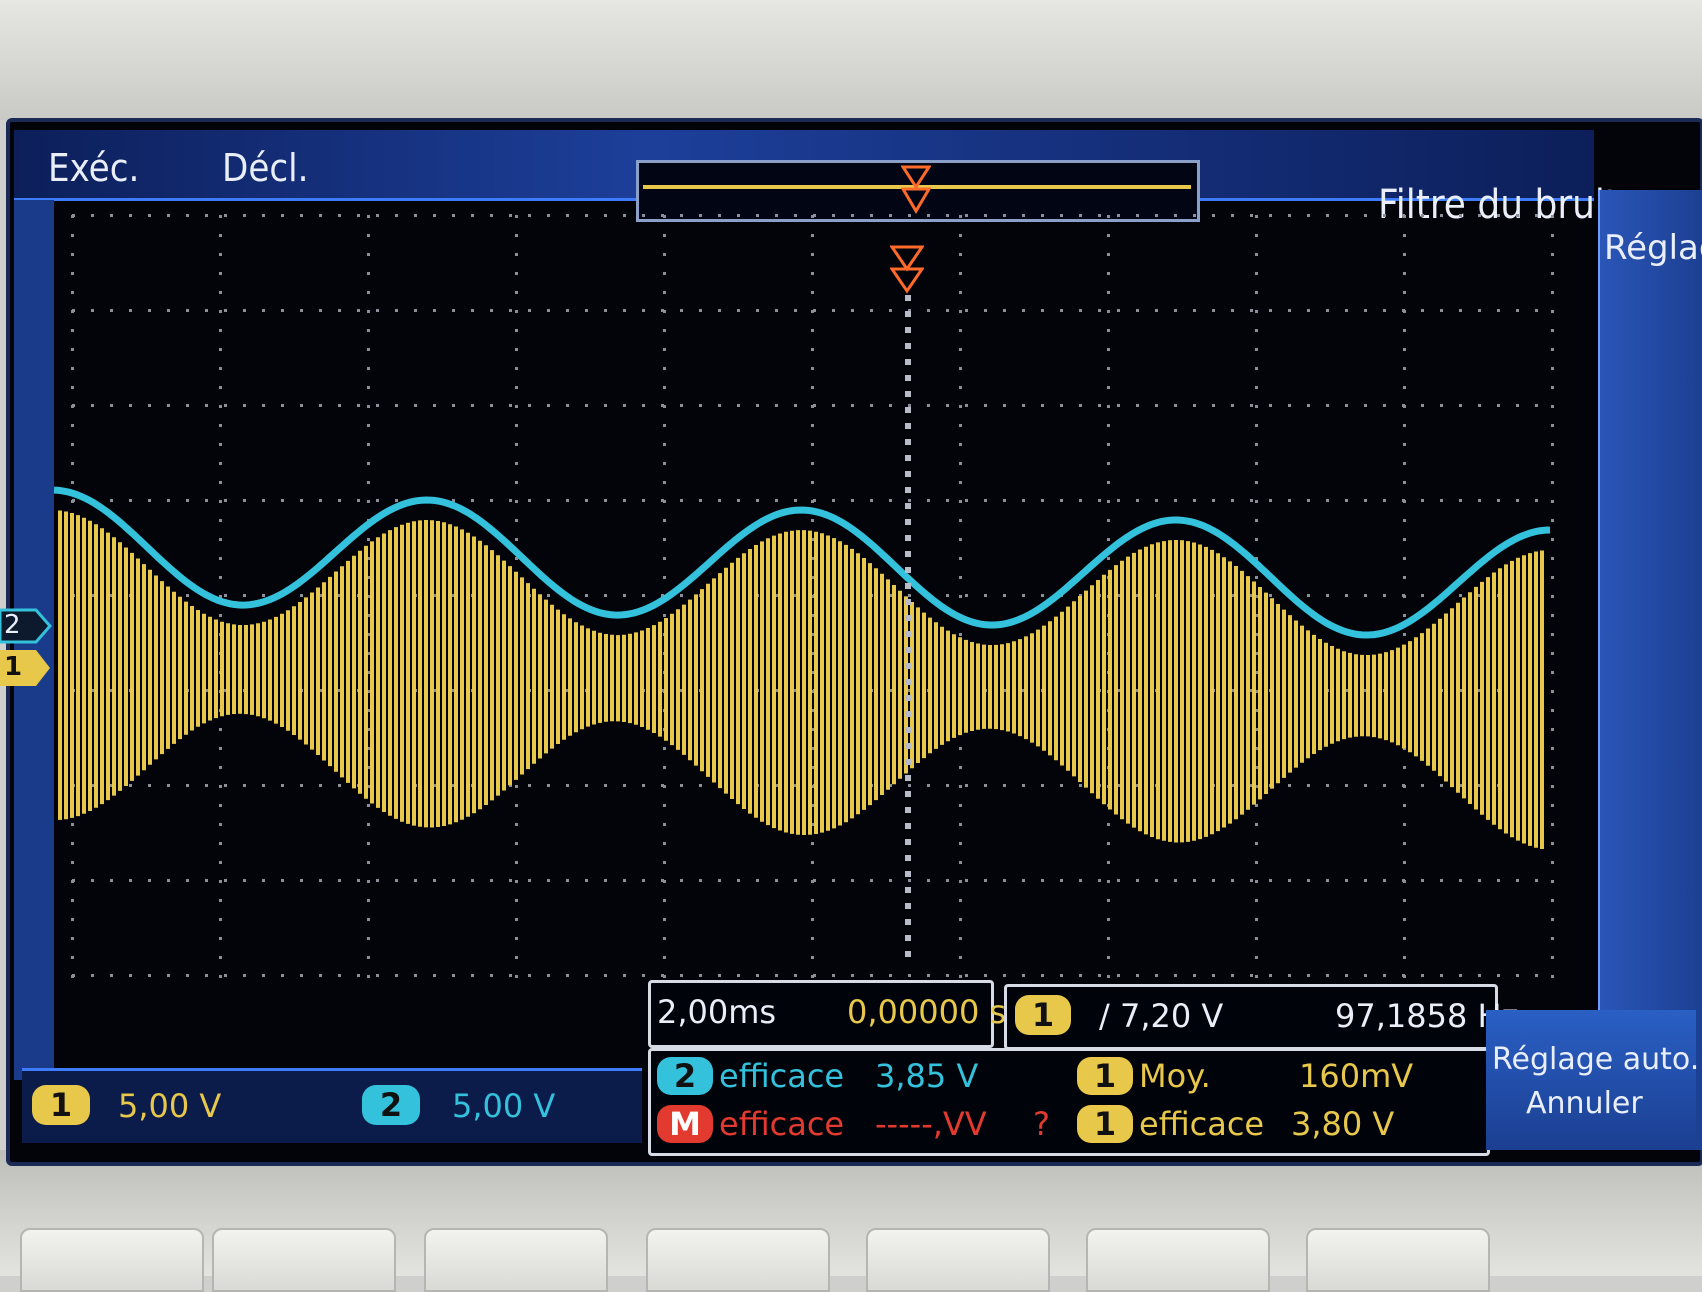 This screenshot has height=1292, width=1702. Describe the element at coordinates (391, 1105) in the screenshot. I see `ch2-badge: 2` at that location.